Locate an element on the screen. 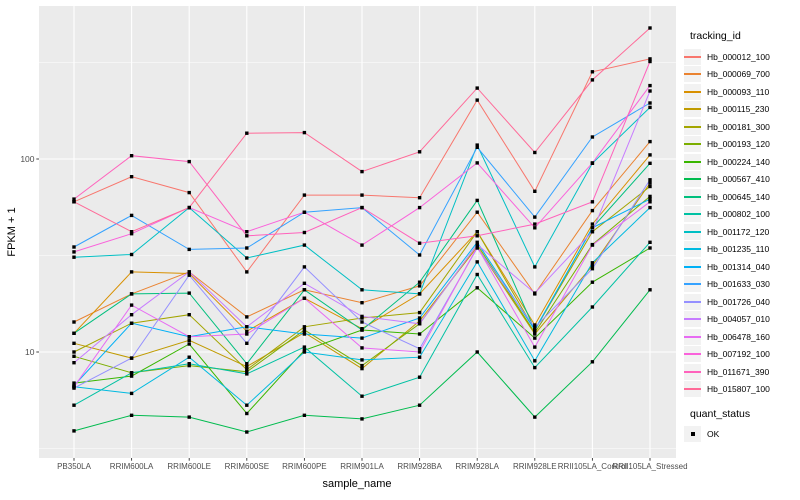  legend-item-Hb_007192_100: Hb_007192_100 is located at coordinates (741, 355).